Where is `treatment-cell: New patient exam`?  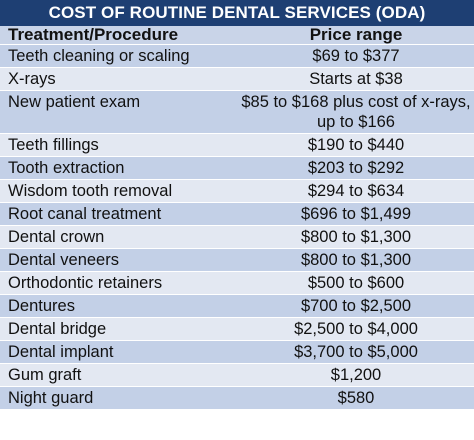
treatment-cell: New patient exam is located at coordinates (119, 112).